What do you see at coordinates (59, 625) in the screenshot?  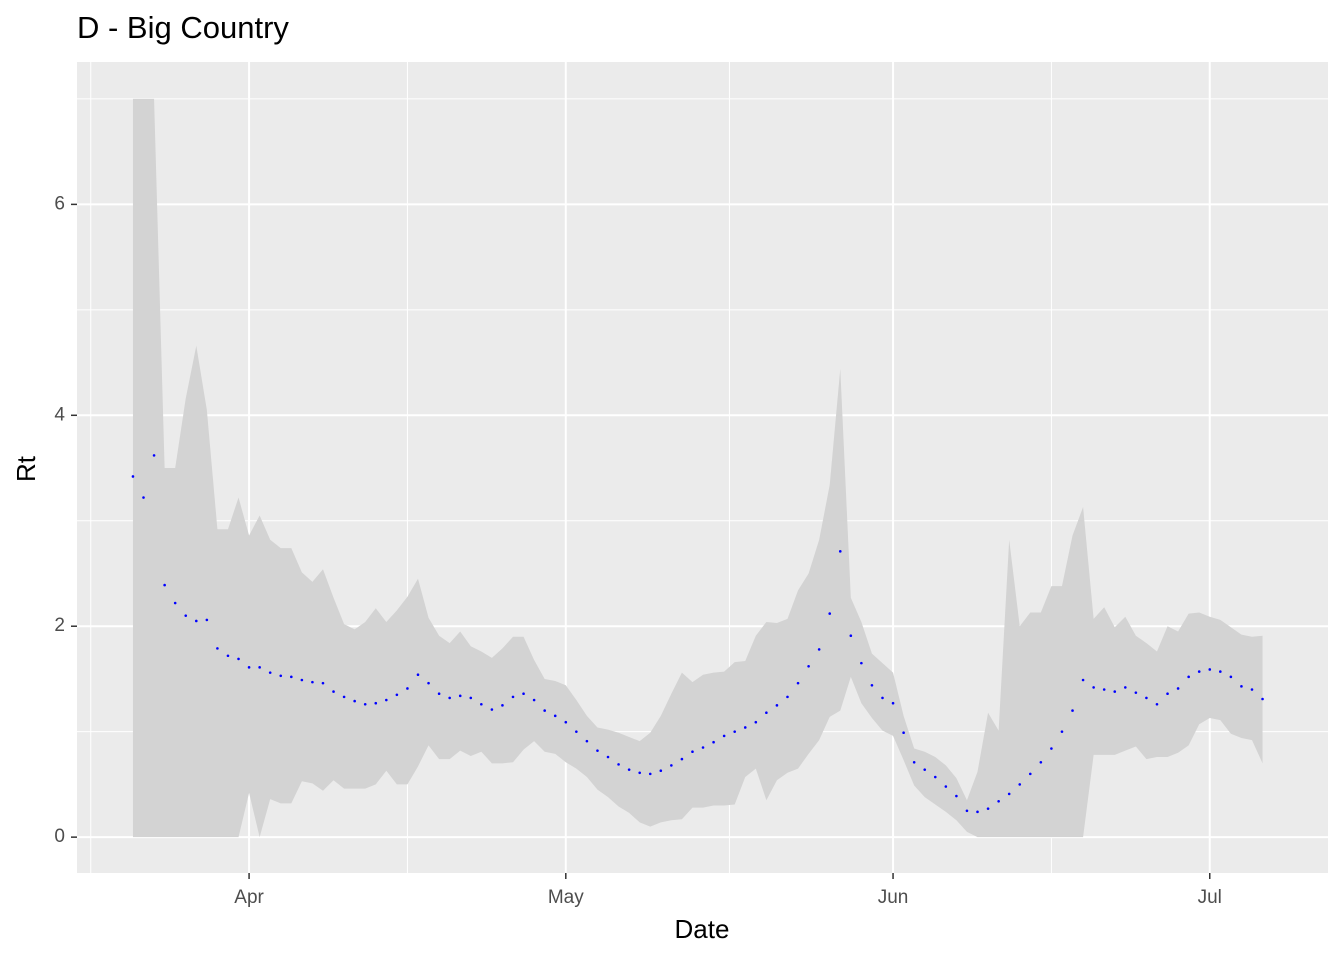 I see `y-tick-label: 2` at bounding box center [59, 625].